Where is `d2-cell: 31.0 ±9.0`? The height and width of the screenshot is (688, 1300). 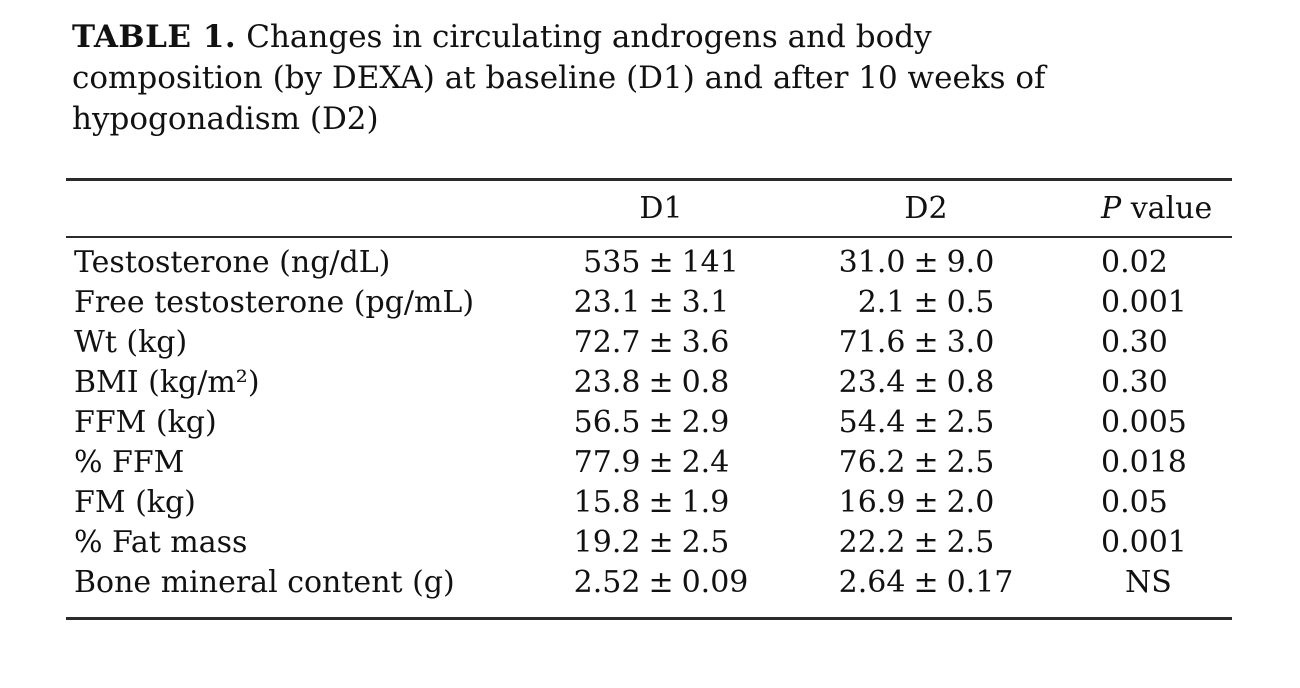 d2-cell: 31.0 ±9.0 is located at coordinates (926, 260).